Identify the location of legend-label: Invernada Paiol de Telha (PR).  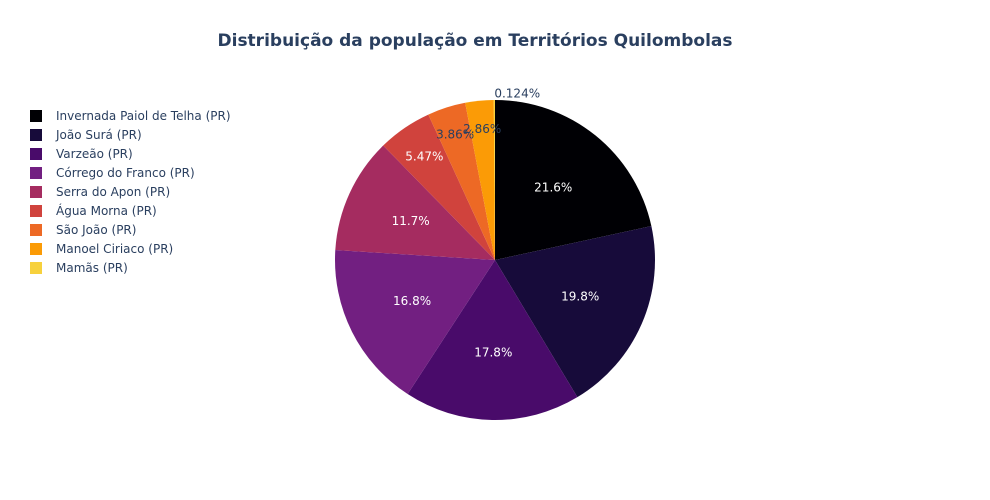
(143, 115).